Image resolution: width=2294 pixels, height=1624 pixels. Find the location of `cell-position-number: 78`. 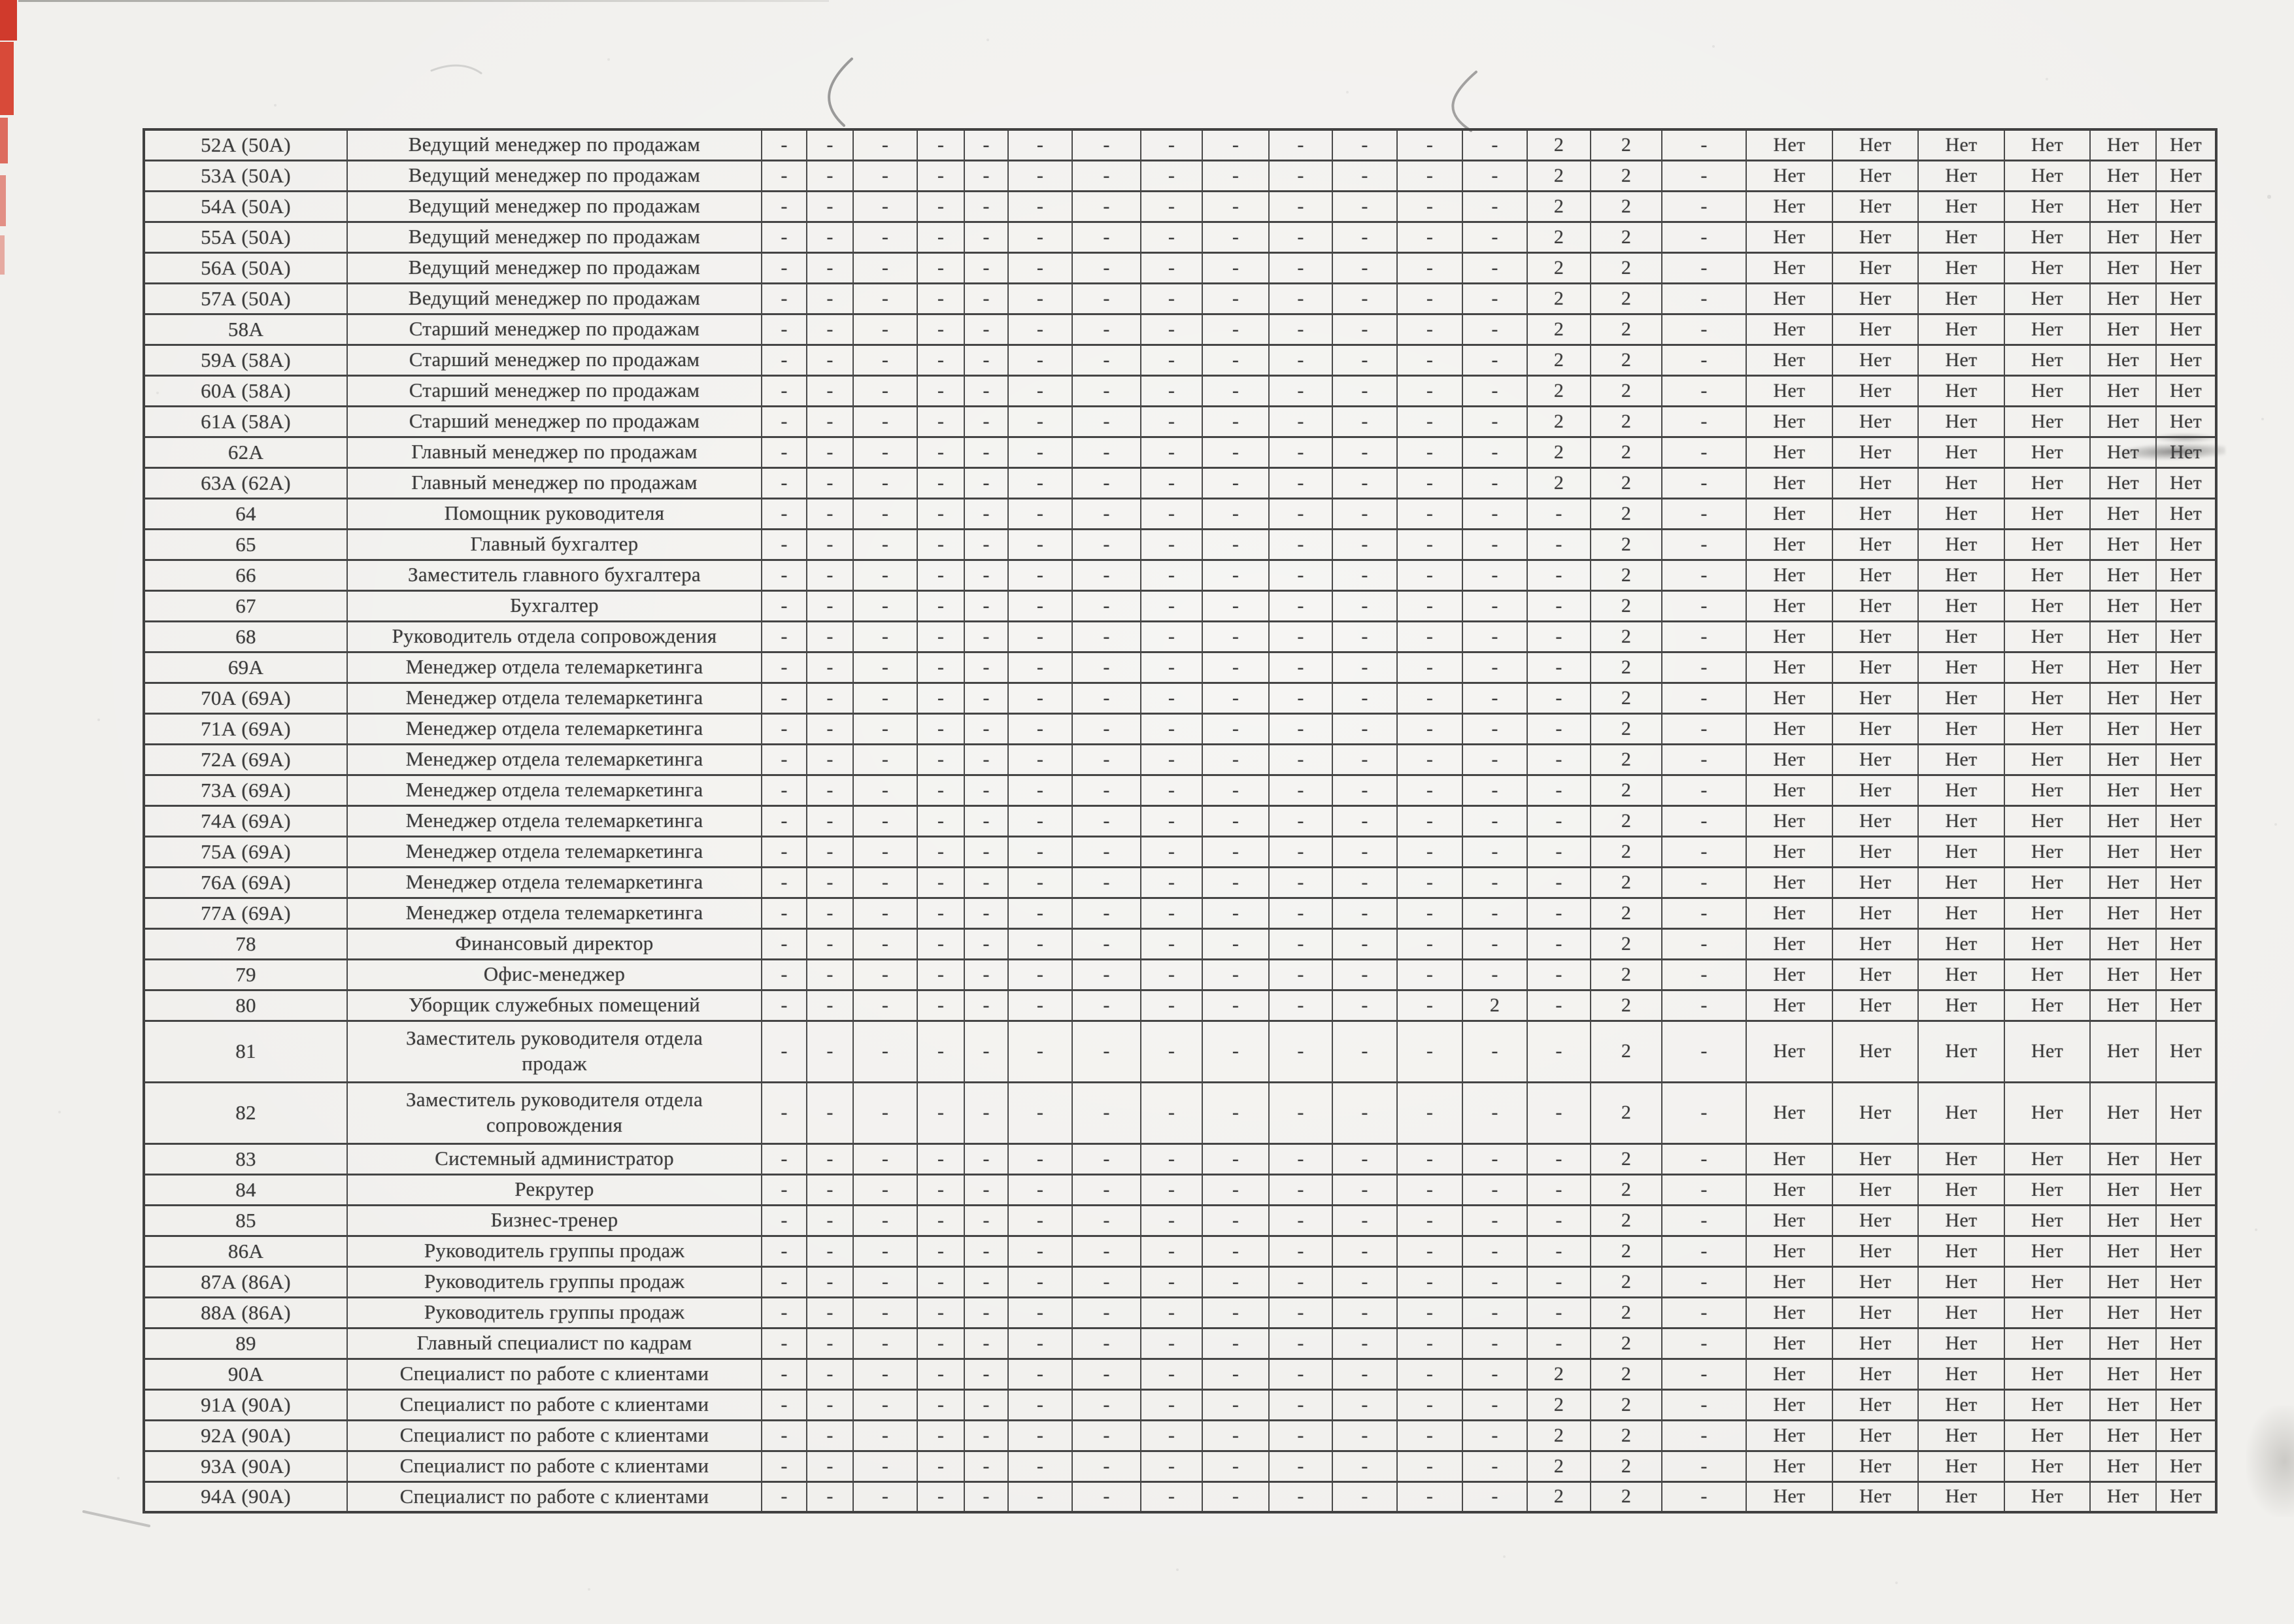

cell-position-number: 78 is located at coordinates (246, 943).